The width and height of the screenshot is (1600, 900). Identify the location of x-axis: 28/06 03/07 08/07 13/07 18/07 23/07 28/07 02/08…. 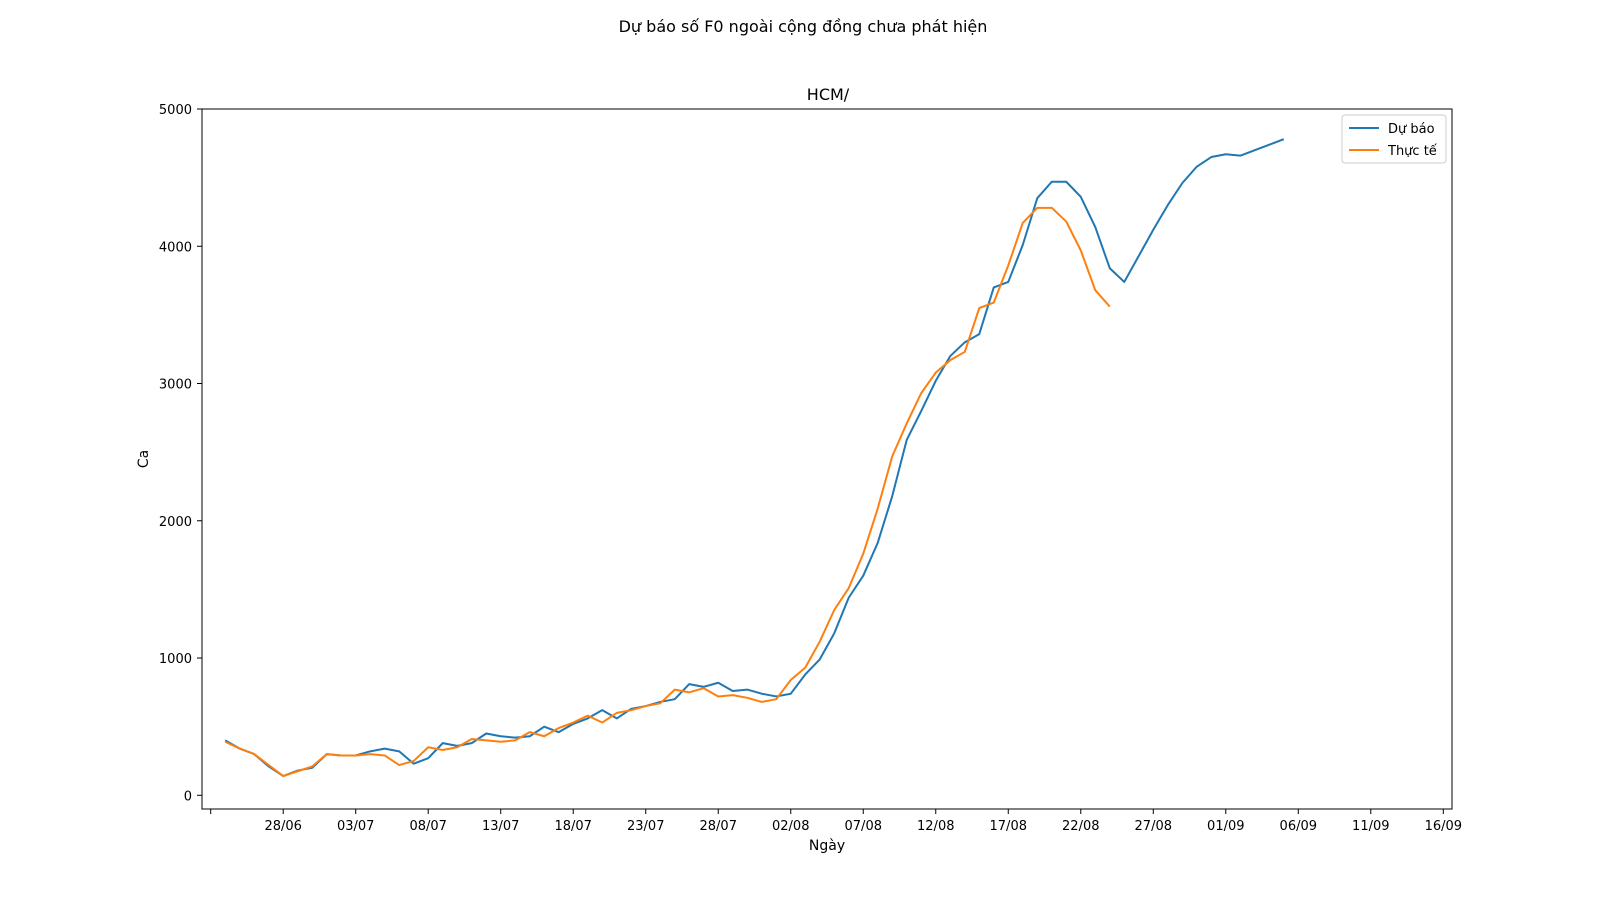
(836, 821).